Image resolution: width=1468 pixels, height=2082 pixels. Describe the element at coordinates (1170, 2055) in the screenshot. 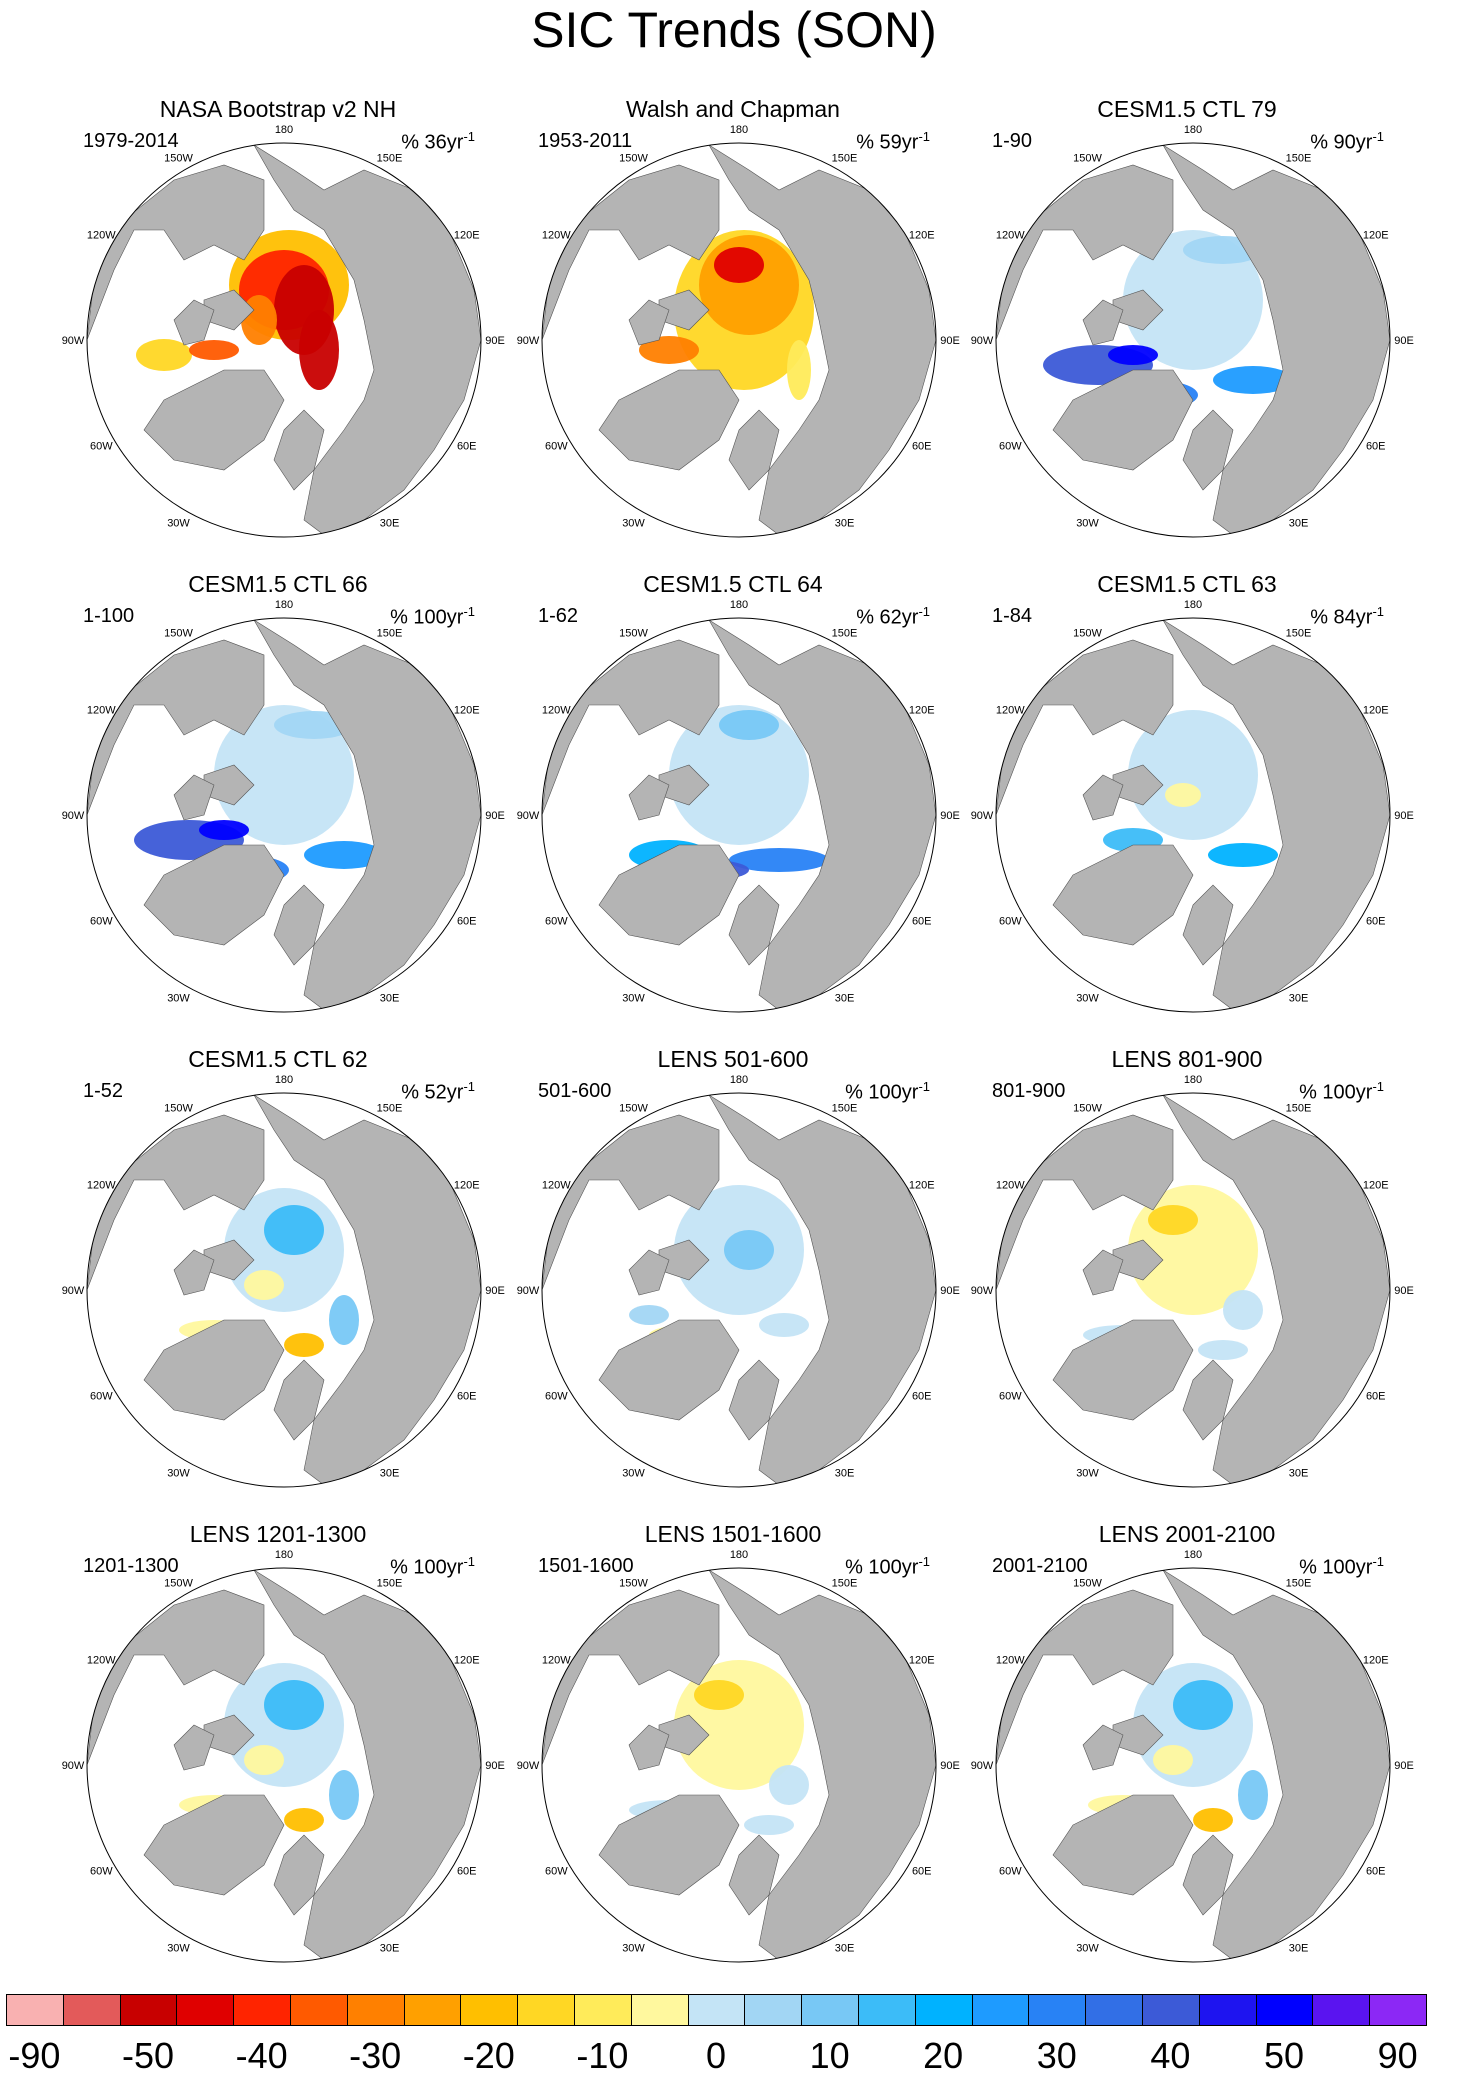

I see `colorbar-label: 40` at that location.